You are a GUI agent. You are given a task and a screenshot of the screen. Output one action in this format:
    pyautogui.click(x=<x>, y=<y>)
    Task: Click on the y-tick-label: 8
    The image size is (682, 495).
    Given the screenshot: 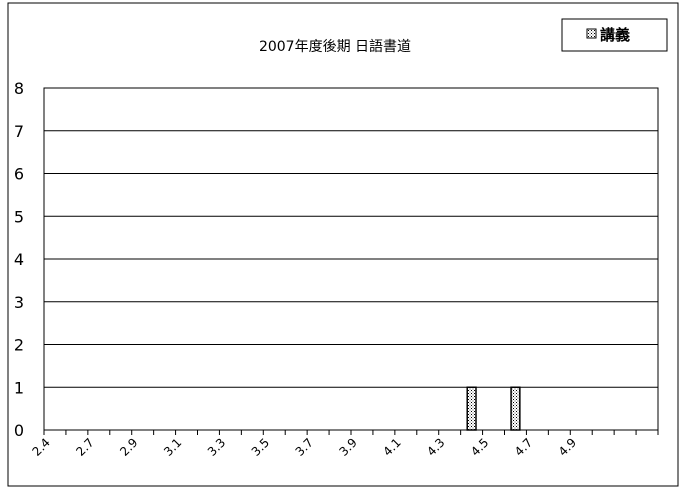 What is the action you would take?
    pyautogui.click(x=19, y=88)
    